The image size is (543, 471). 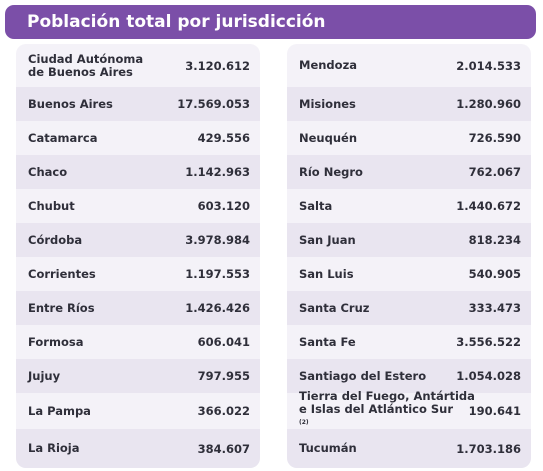 What do you see at coordinates (331, 171) in the screenshot?
I see `jurisdiction-name: Río Negro` at bounding box center [331, 171].